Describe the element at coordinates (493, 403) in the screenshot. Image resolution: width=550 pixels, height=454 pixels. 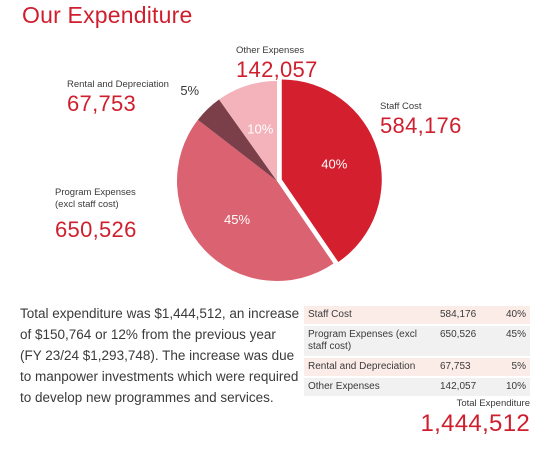
I see `total-label: Total Expenditure` at that location.